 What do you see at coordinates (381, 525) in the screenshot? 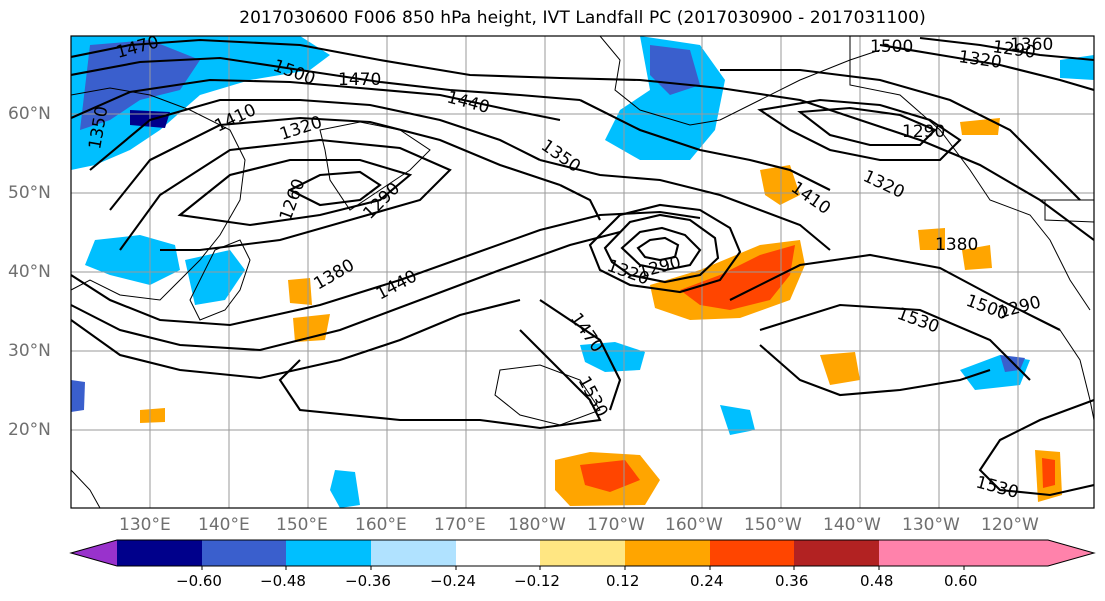
I see `lon-label: 160°E` at bounding box center [381, 525].